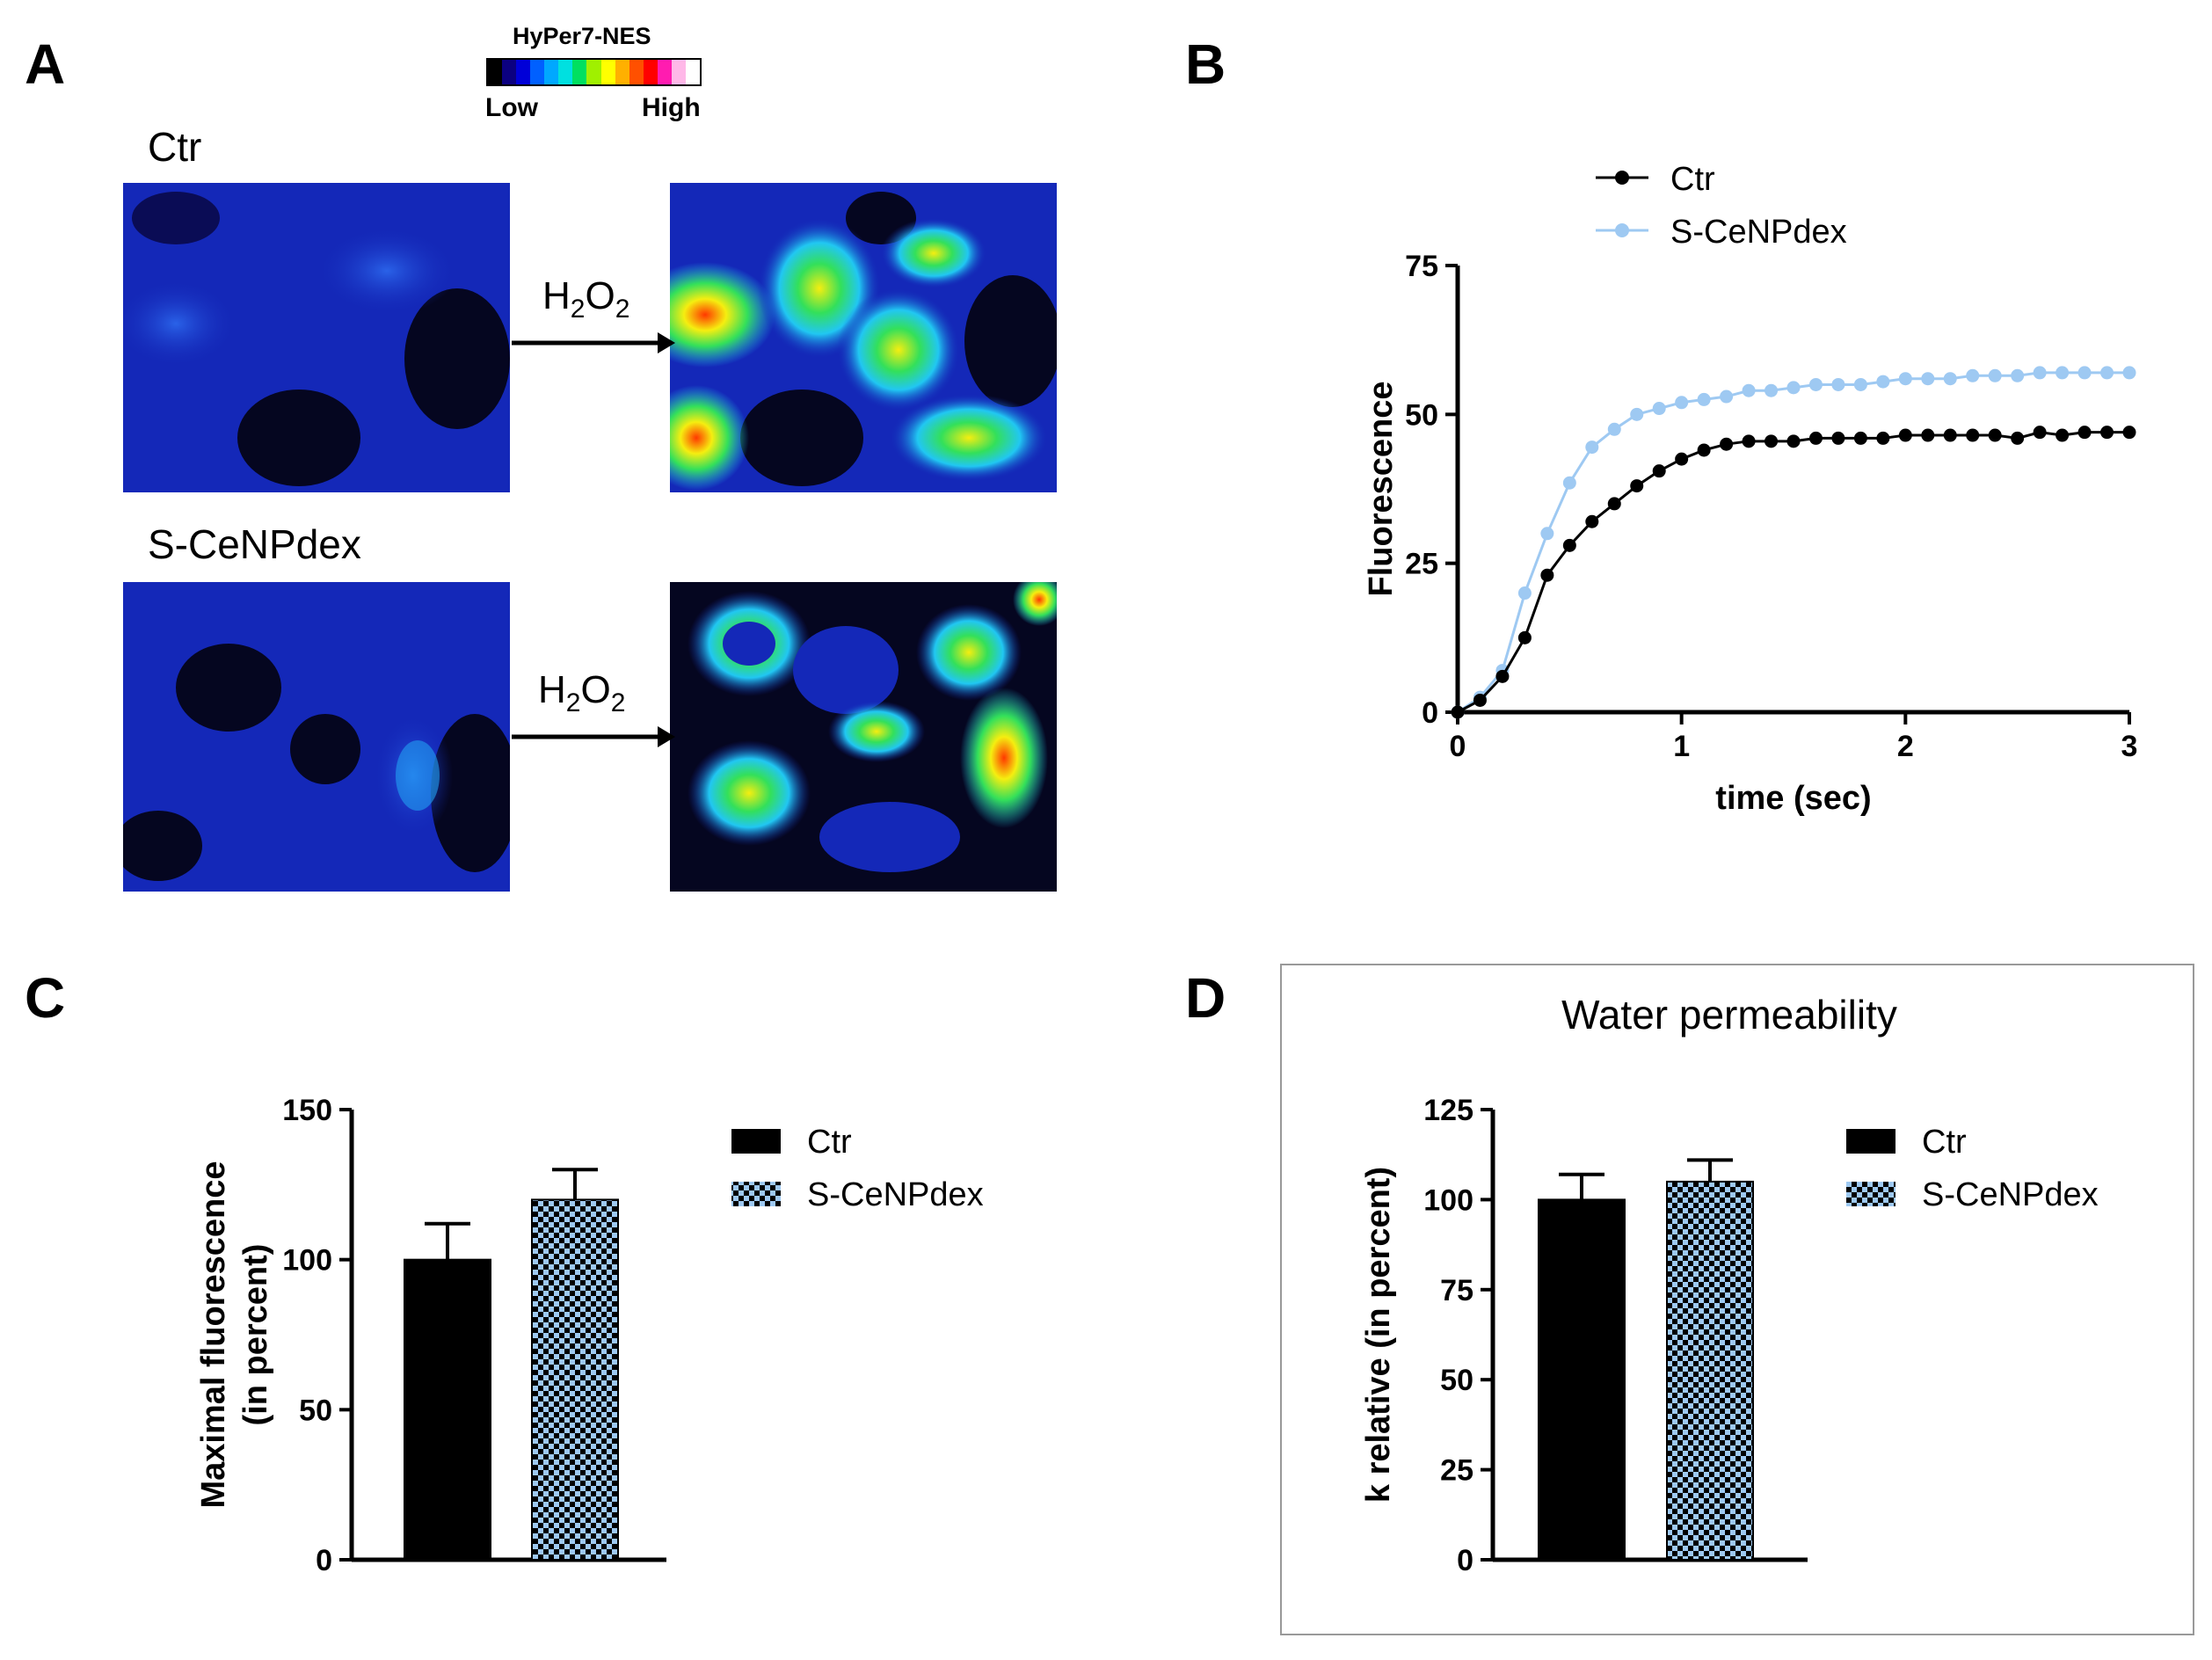 The width and height of the screenshot is (2212, 1660). What do you see at coordinates (254, 544) in the screenshot?
I see `row-label-s-cenpdex: S-CeNPdex` at bounding box center [254, 544].